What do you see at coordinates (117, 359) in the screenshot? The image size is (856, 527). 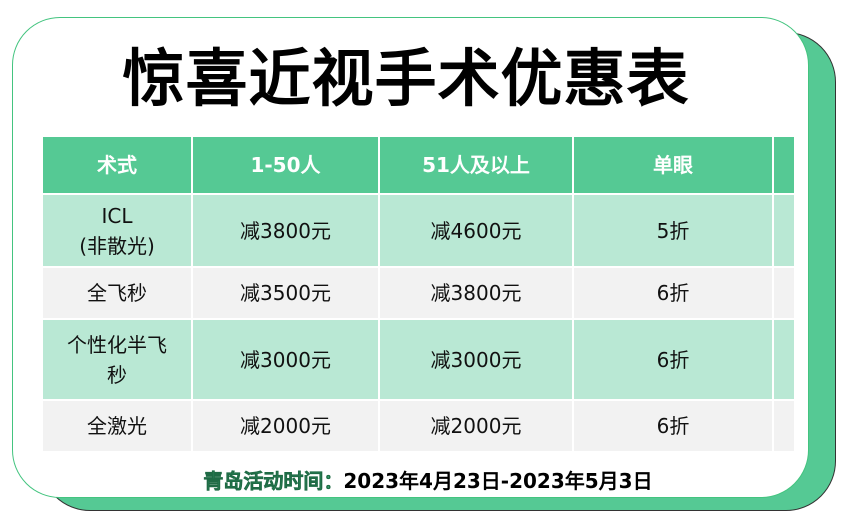 I see `table-cell: 个性化半飞 秒` at bounding box center [117, 359].